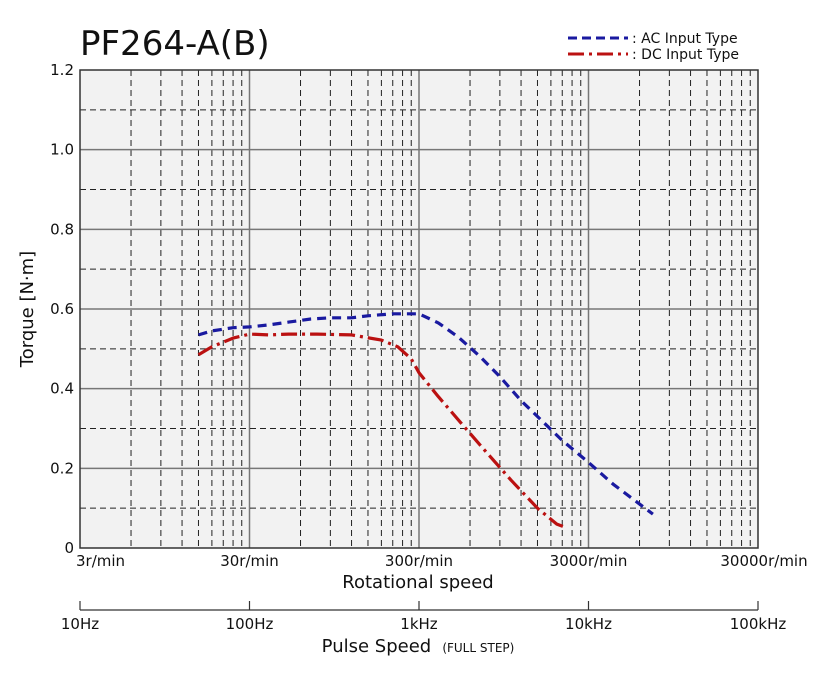 The image size is (830, 680). I want to click on x-tick-label-rotational: 300r/min, so click(419, 561).